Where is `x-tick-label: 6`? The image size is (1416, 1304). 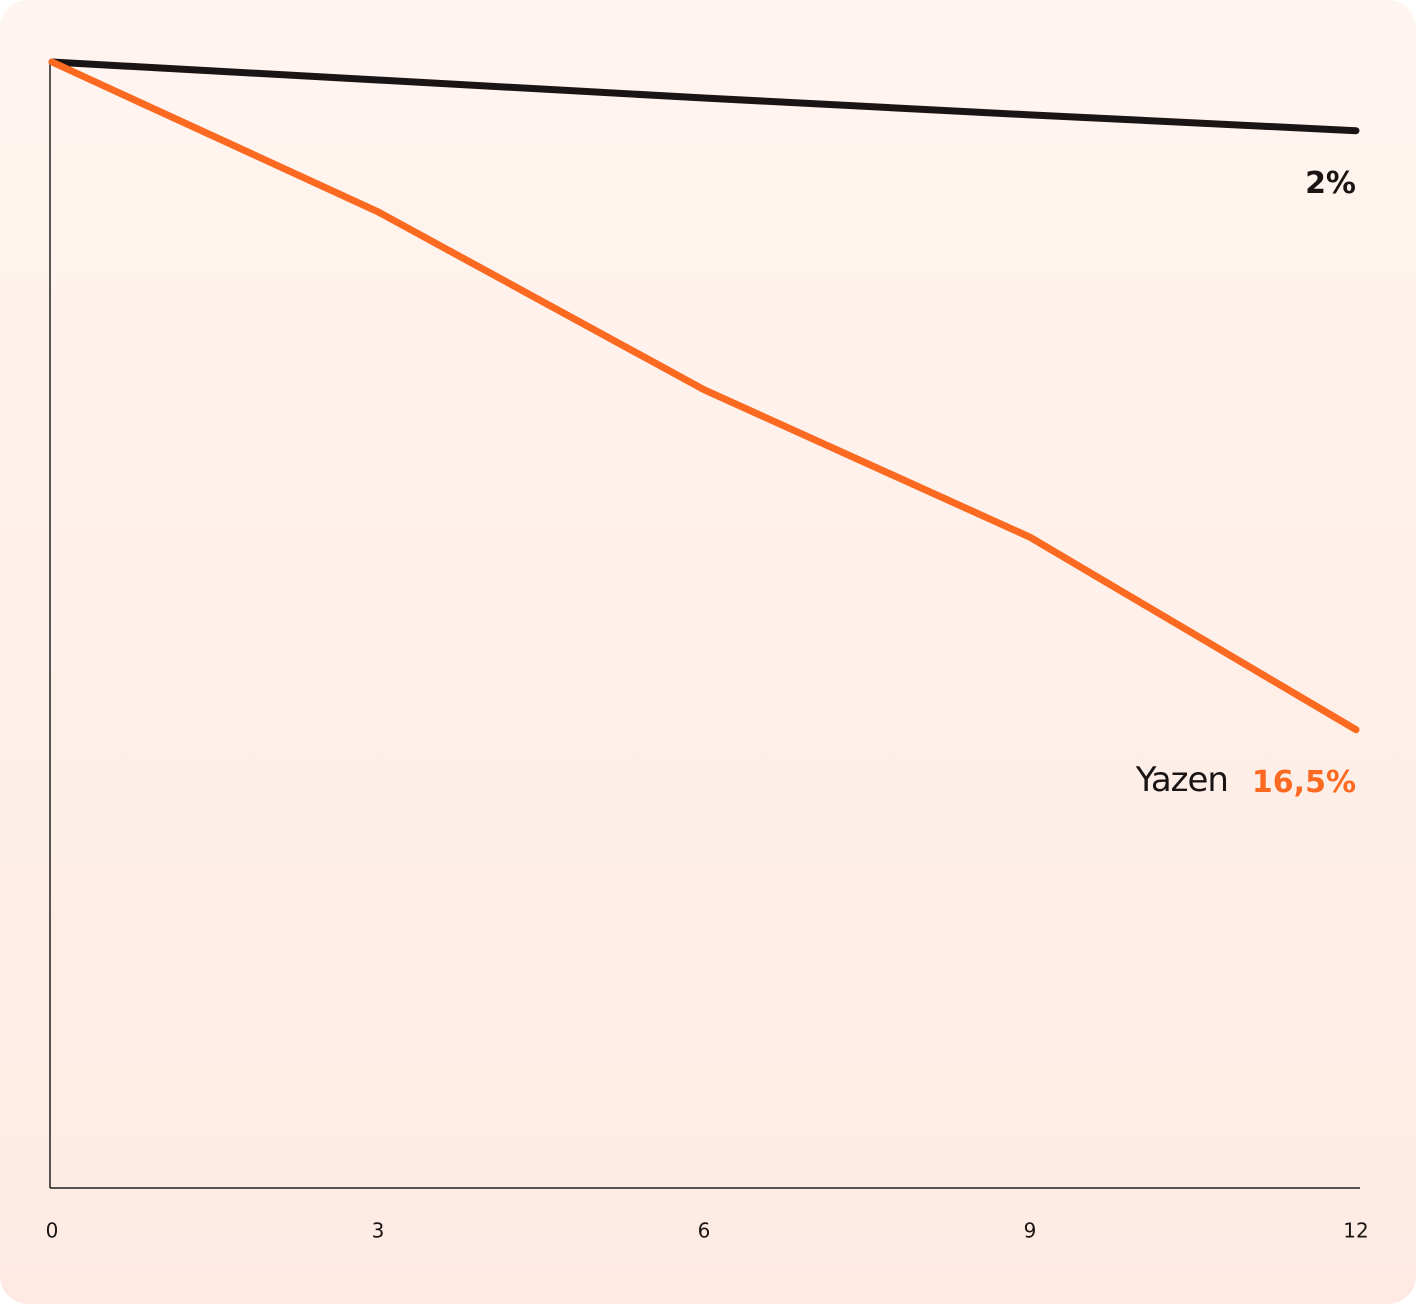
x-tick-label: 6 is located at coordinates (704, 1231).